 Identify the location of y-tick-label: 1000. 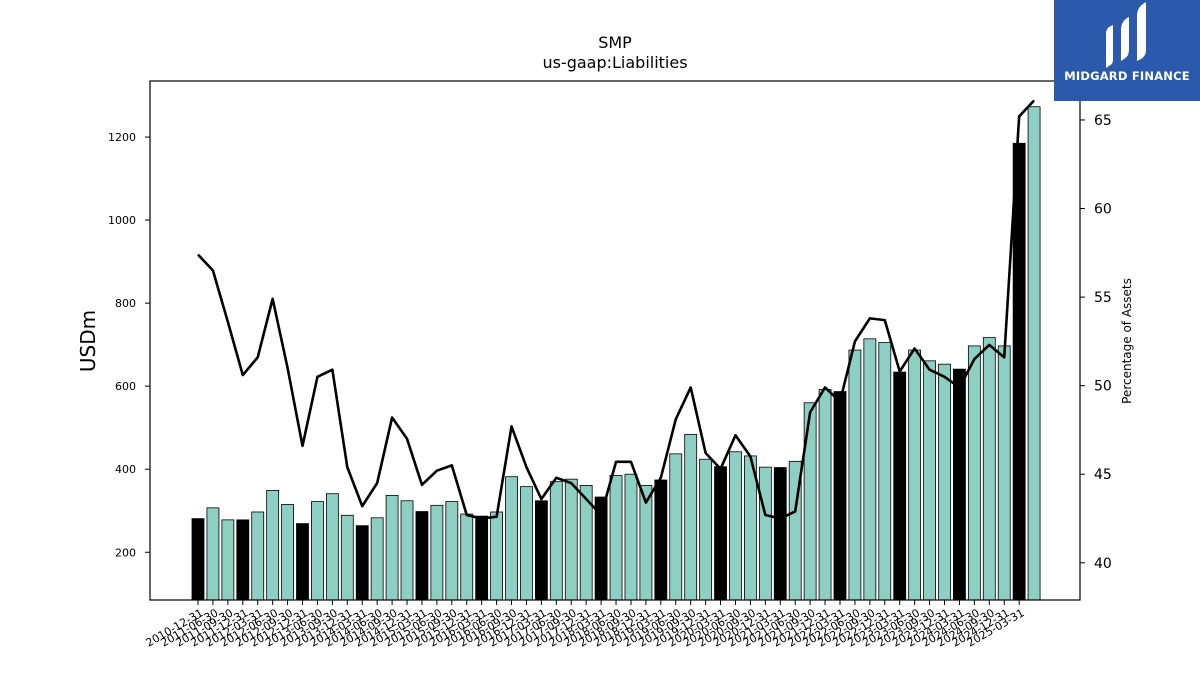
(122, 220).